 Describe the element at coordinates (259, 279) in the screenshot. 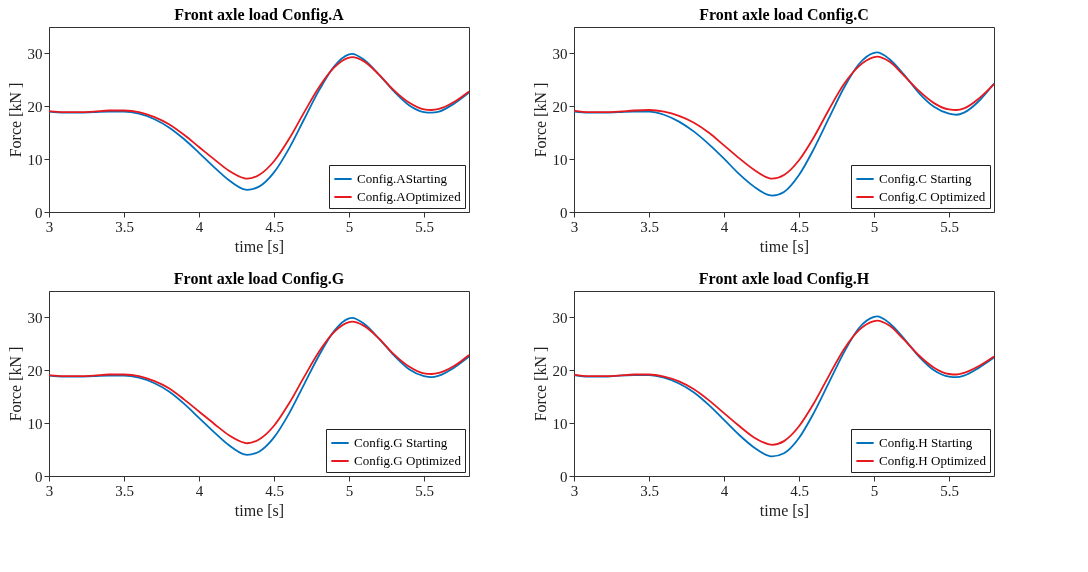

I see `chart-title: Front axle load Config.G` at that location.